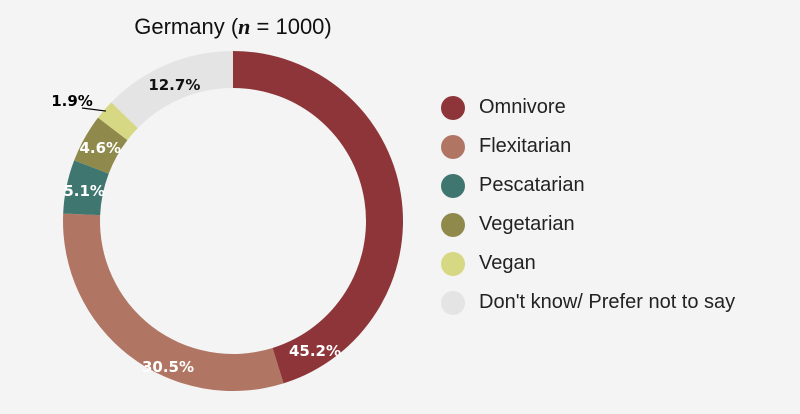 This screenshot has width=800, height=414. What do you see at coordinates (186, 26) in the screenshot?
I see `title-prefix: Germany (` at bounding box center [186, 26].